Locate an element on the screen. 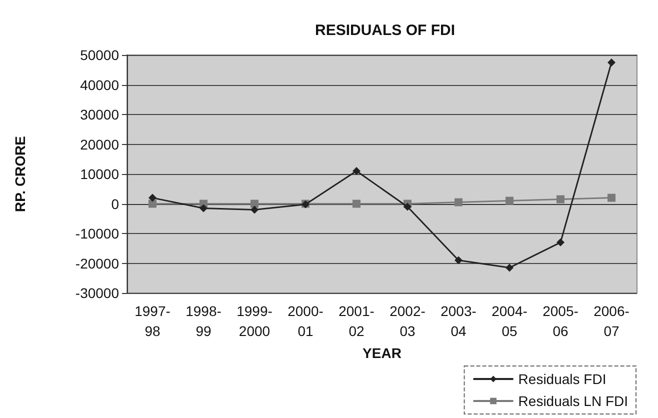 Image resolution: width=658 pixels, height=418 pixels. y-tick-label: -20000 is located at coordinates (97, 263).